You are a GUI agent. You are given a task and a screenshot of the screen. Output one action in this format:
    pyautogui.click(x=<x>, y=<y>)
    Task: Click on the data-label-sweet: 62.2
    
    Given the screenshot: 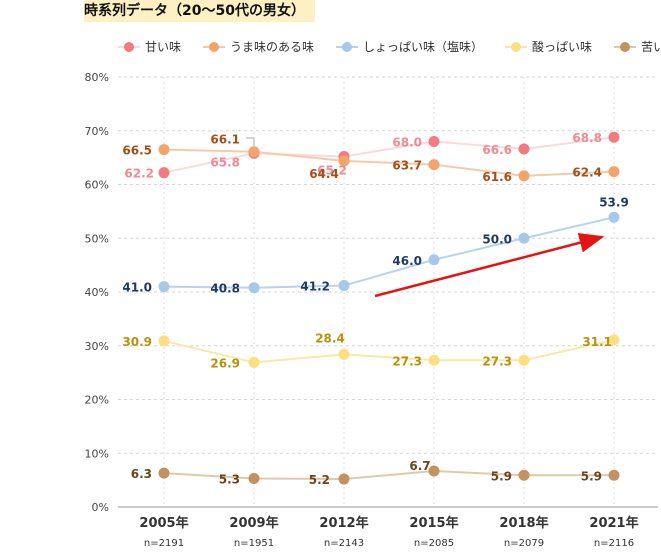 What is the action you would take?
    pyautogui.click(x=139, y=174)
    